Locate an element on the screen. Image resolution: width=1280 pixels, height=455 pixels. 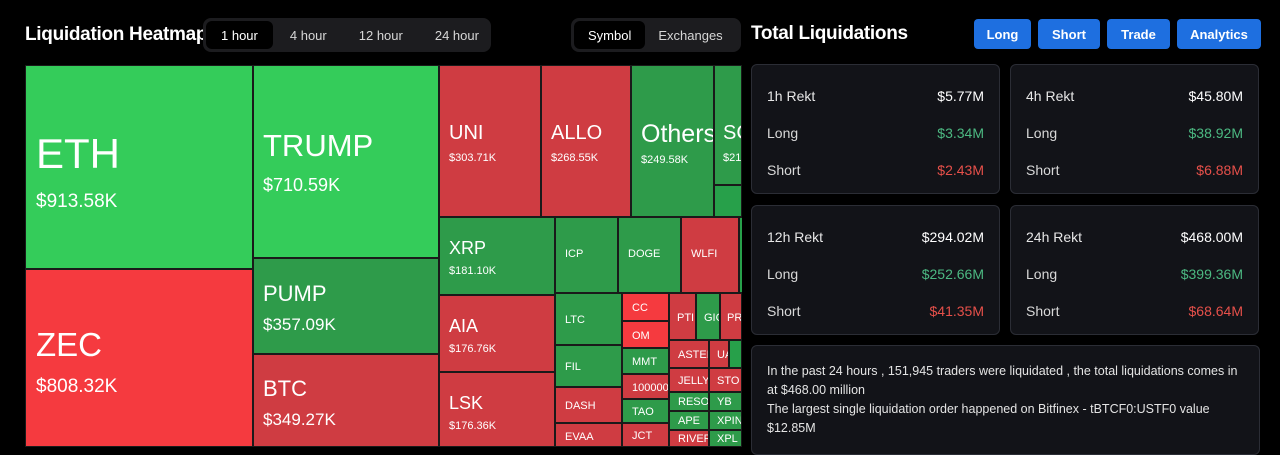
heatmap-tile-xpl: XPL is located at coordinates (725, 438).